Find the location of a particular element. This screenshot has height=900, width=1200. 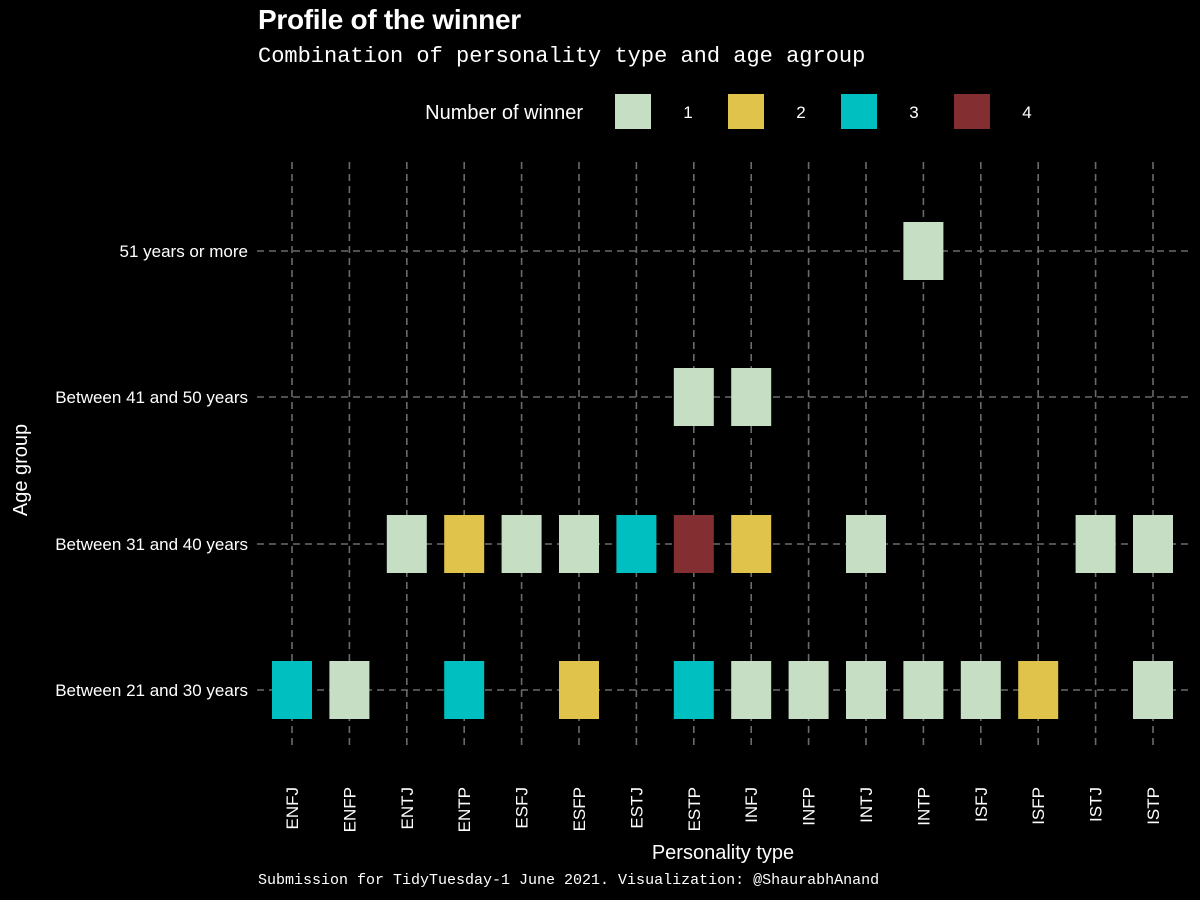

cell-intj-between-31-and-40-years is located at coordinates (866, 544).